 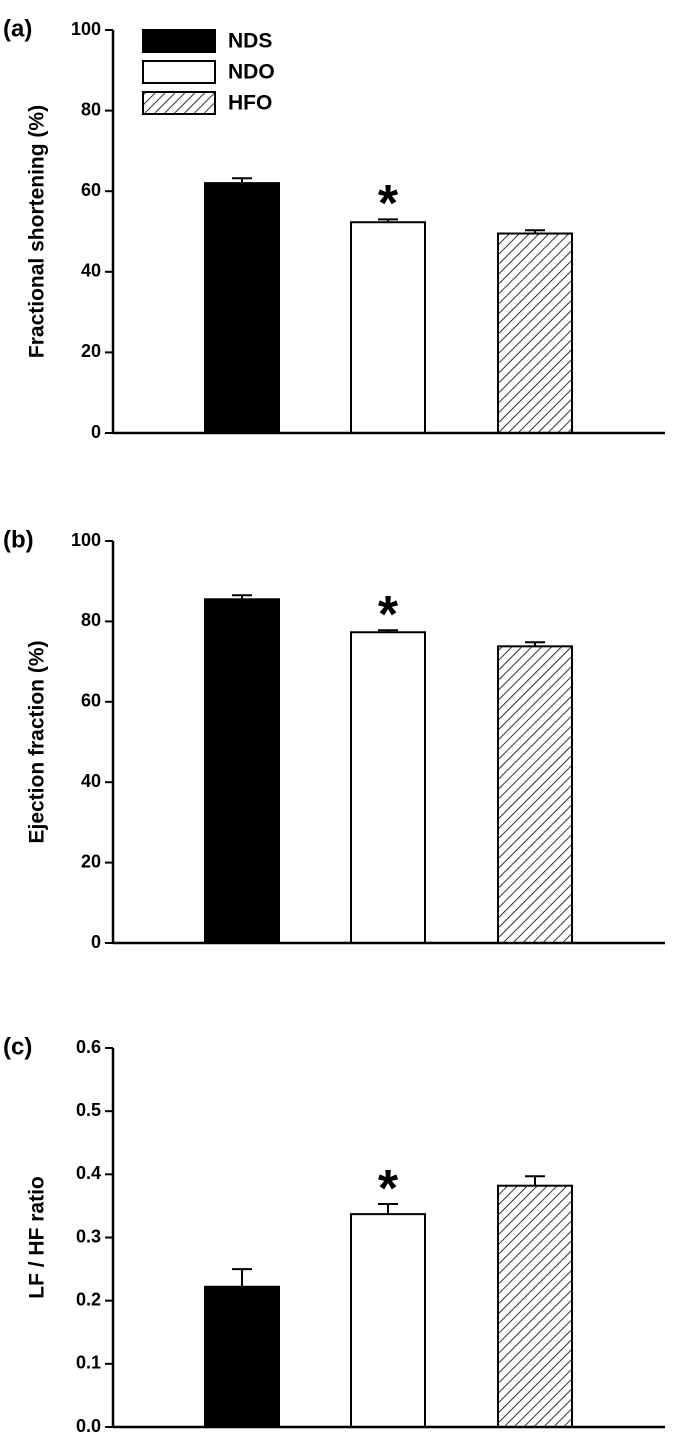 I want to click on y-axis-label: Ejection fraction (%), so click(x=37, y=741).